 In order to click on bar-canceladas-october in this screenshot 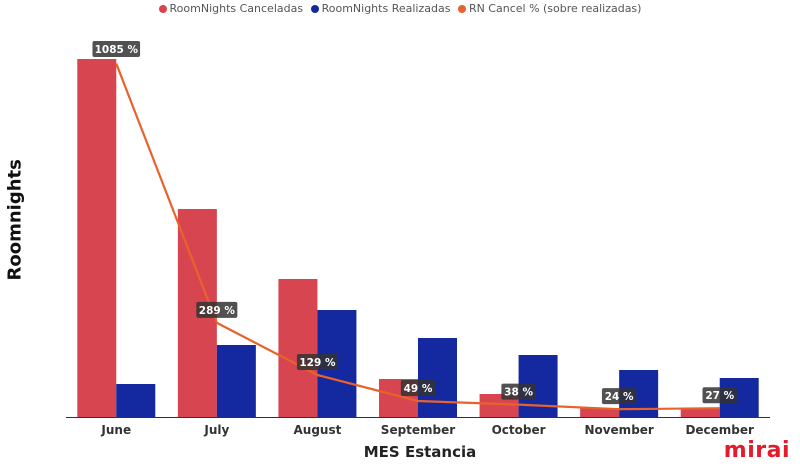, I will do `click(499, 405)`.